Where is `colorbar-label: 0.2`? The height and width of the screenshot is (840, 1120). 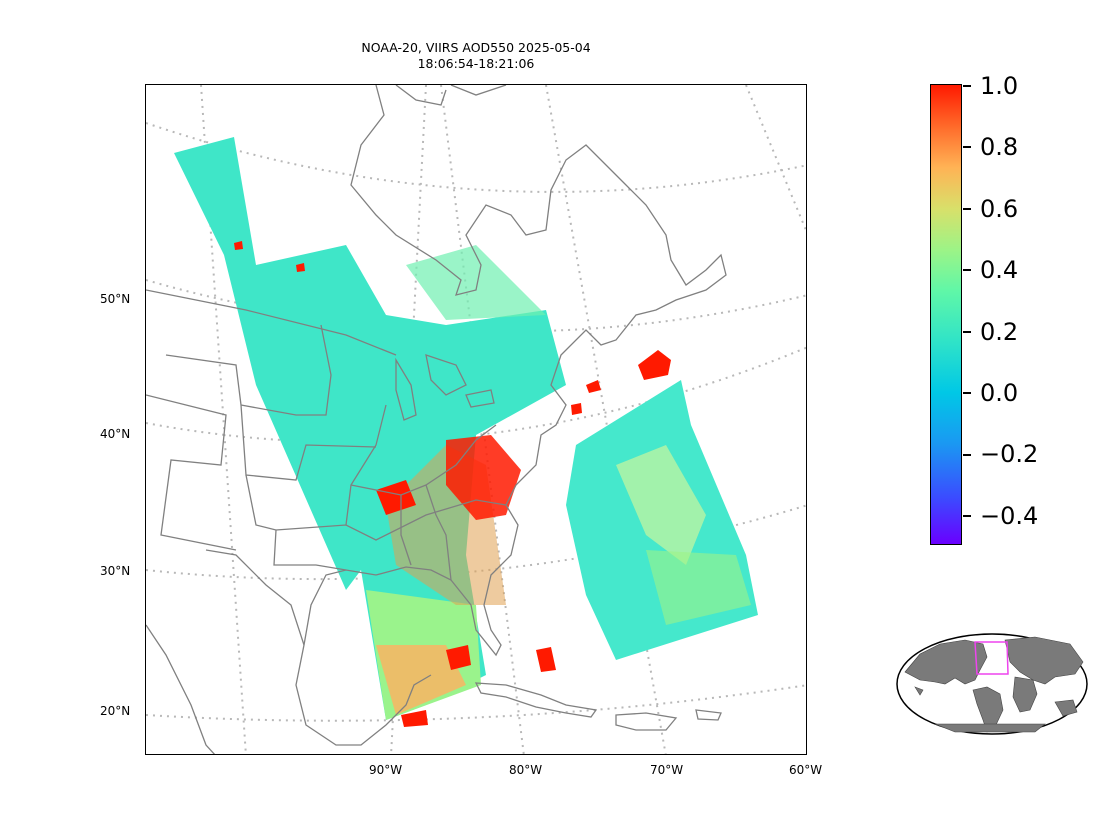 colorbar-label: 0.2 is located at coordinates (999, 332).